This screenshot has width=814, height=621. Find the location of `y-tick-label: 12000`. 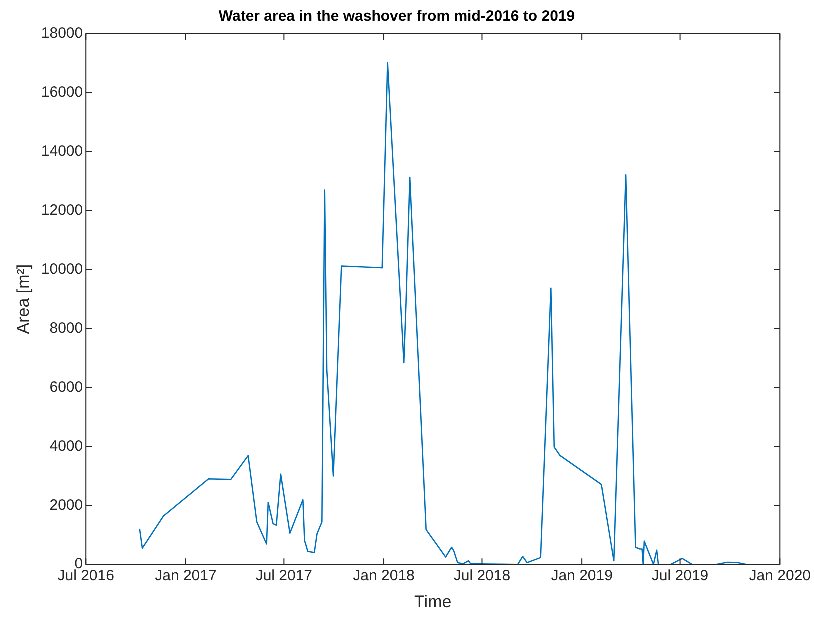

y-tick-label: 12000 is located at coordinates (62, 211).